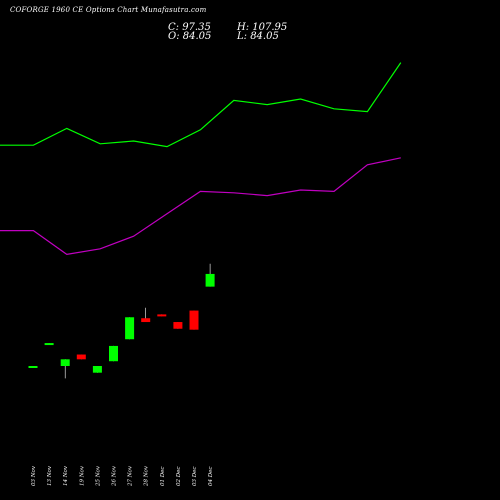 Image resolution: width=500 pixels, height=500 pixels. I want to click on x-tick-label: 27 Nov, so click(131, 476).